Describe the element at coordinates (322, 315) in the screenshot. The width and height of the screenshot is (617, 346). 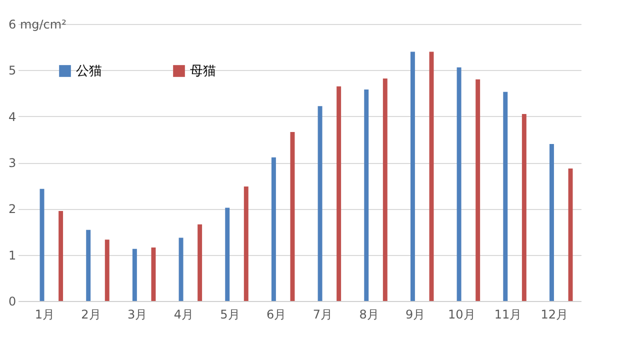
I see `x-tick-label: 7月` at that location.